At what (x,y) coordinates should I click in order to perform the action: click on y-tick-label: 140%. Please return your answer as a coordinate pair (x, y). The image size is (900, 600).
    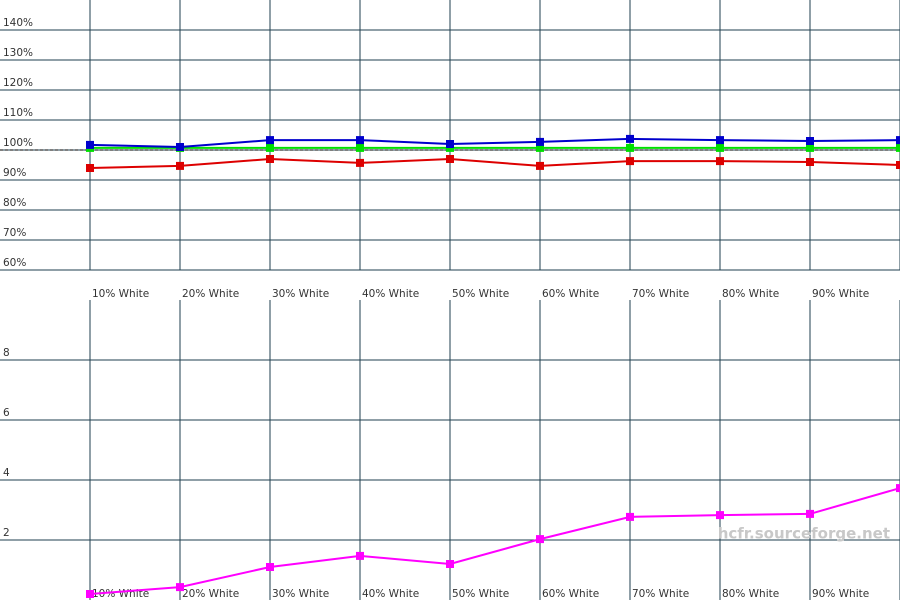
    Looking at the image, I should click on (18, 23).